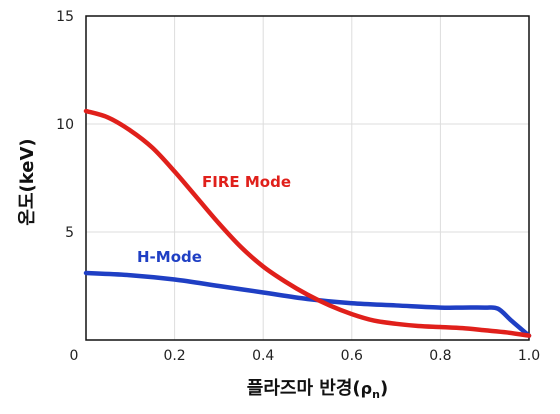 The width and height of the screenshot is (560, 414). I want to click on x-tick-label: 0.4, so click(263, 356).